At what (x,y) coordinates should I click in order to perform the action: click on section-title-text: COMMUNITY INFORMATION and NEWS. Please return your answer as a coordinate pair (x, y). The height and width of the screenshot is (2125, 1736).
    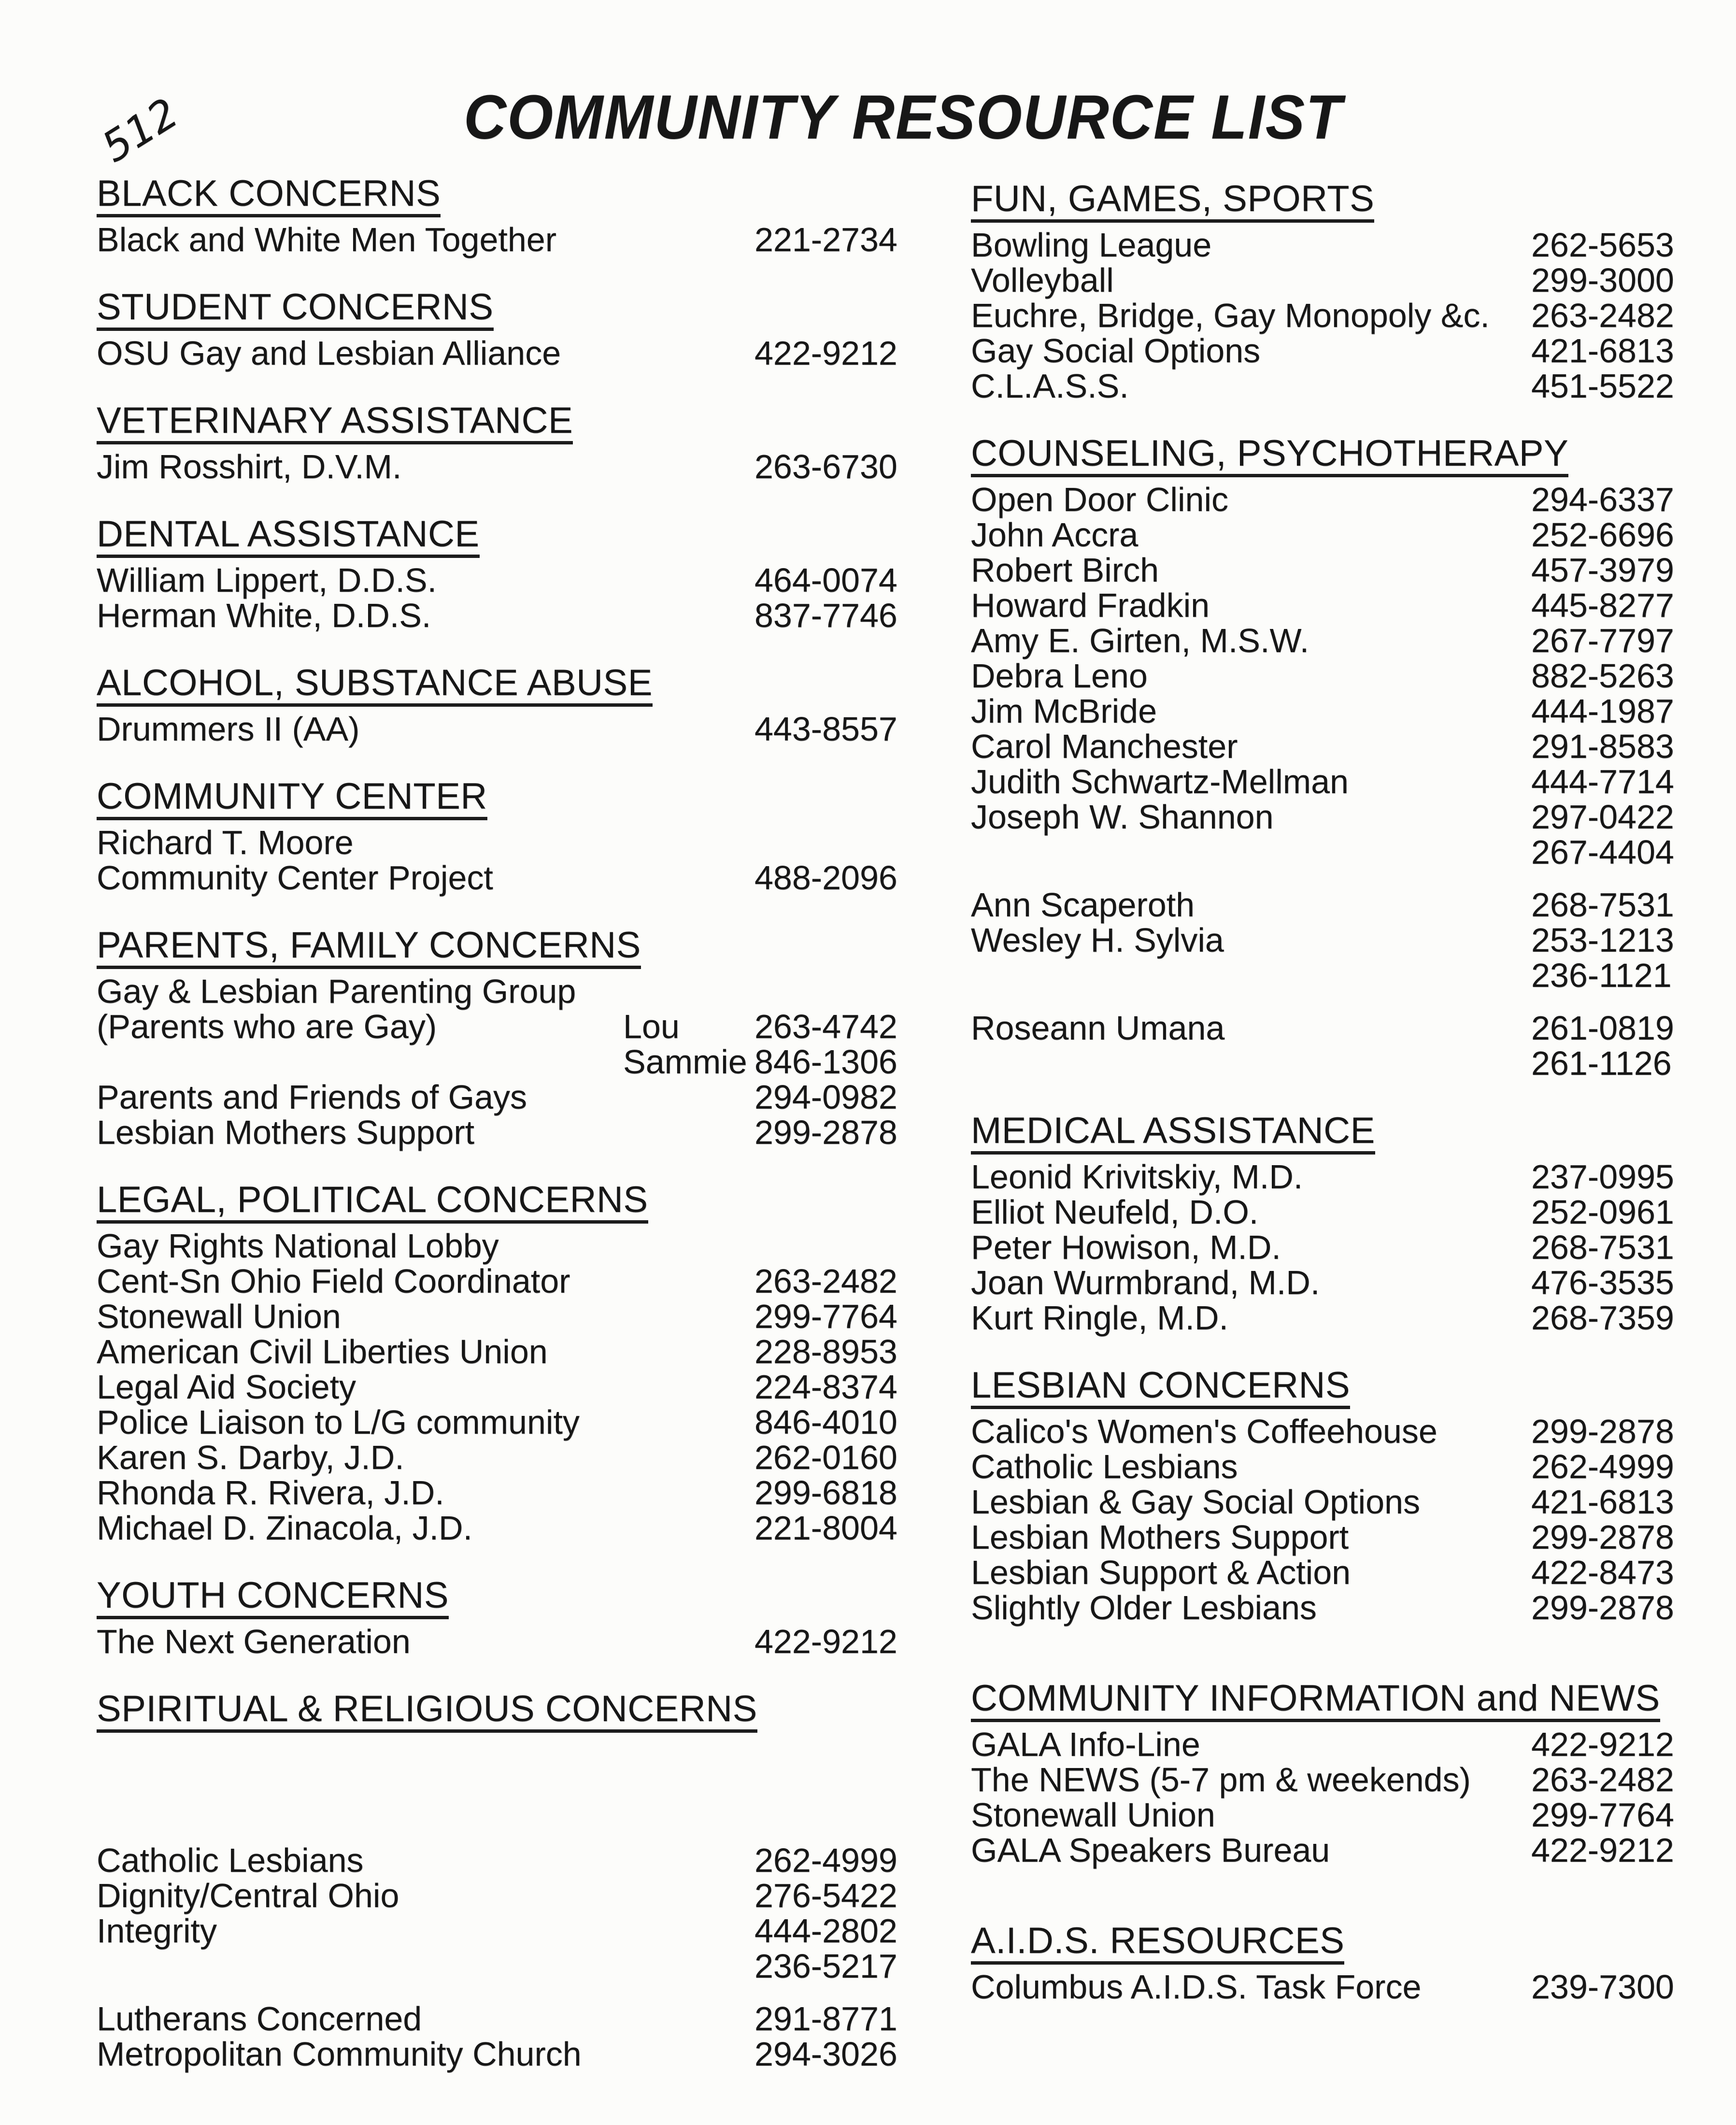
    Looking at the image, I should click on (1315, 1701).